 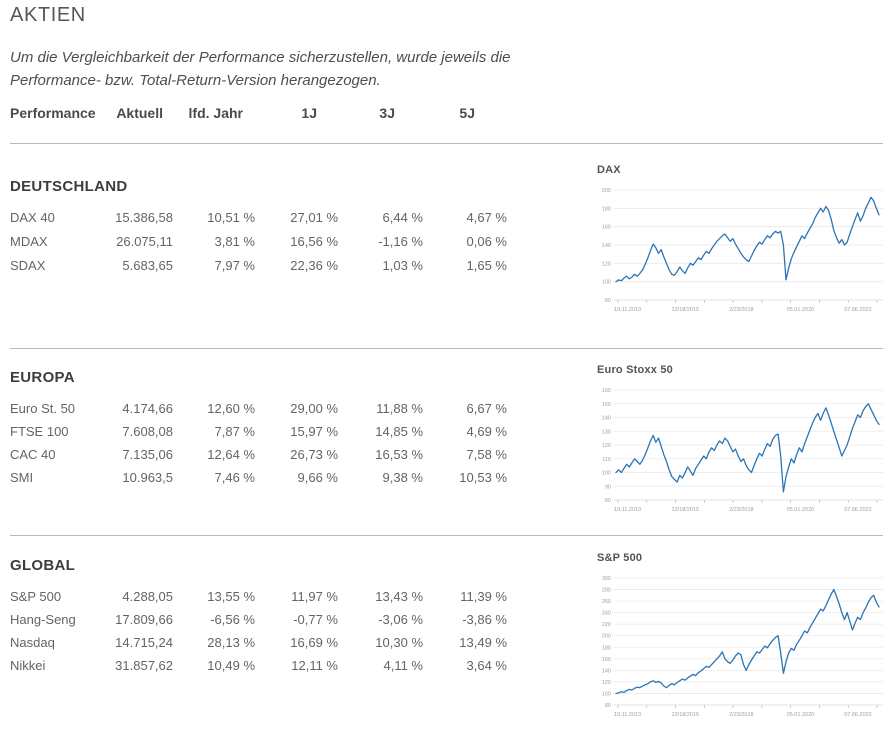 What do you see at coordinates (606, 614) in the screenshot?
I see `svg-text: 240` at bounding box center [606, 614].